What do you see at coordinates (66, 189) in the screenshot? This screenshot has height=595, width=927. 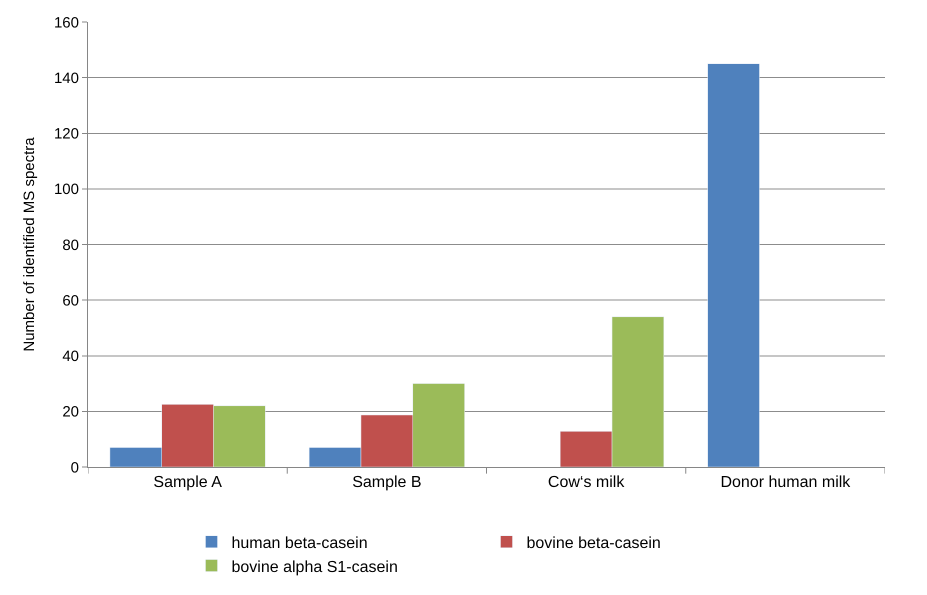 I see `y-tick-label: 100` at bounding box center [66, 189].